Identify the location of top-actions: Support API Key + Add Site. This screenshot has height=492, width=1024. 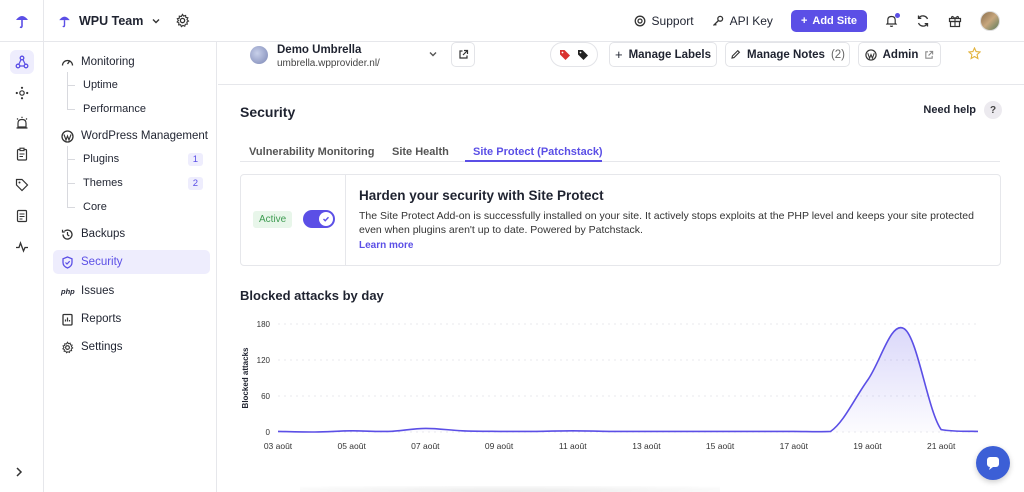
(817, 21).